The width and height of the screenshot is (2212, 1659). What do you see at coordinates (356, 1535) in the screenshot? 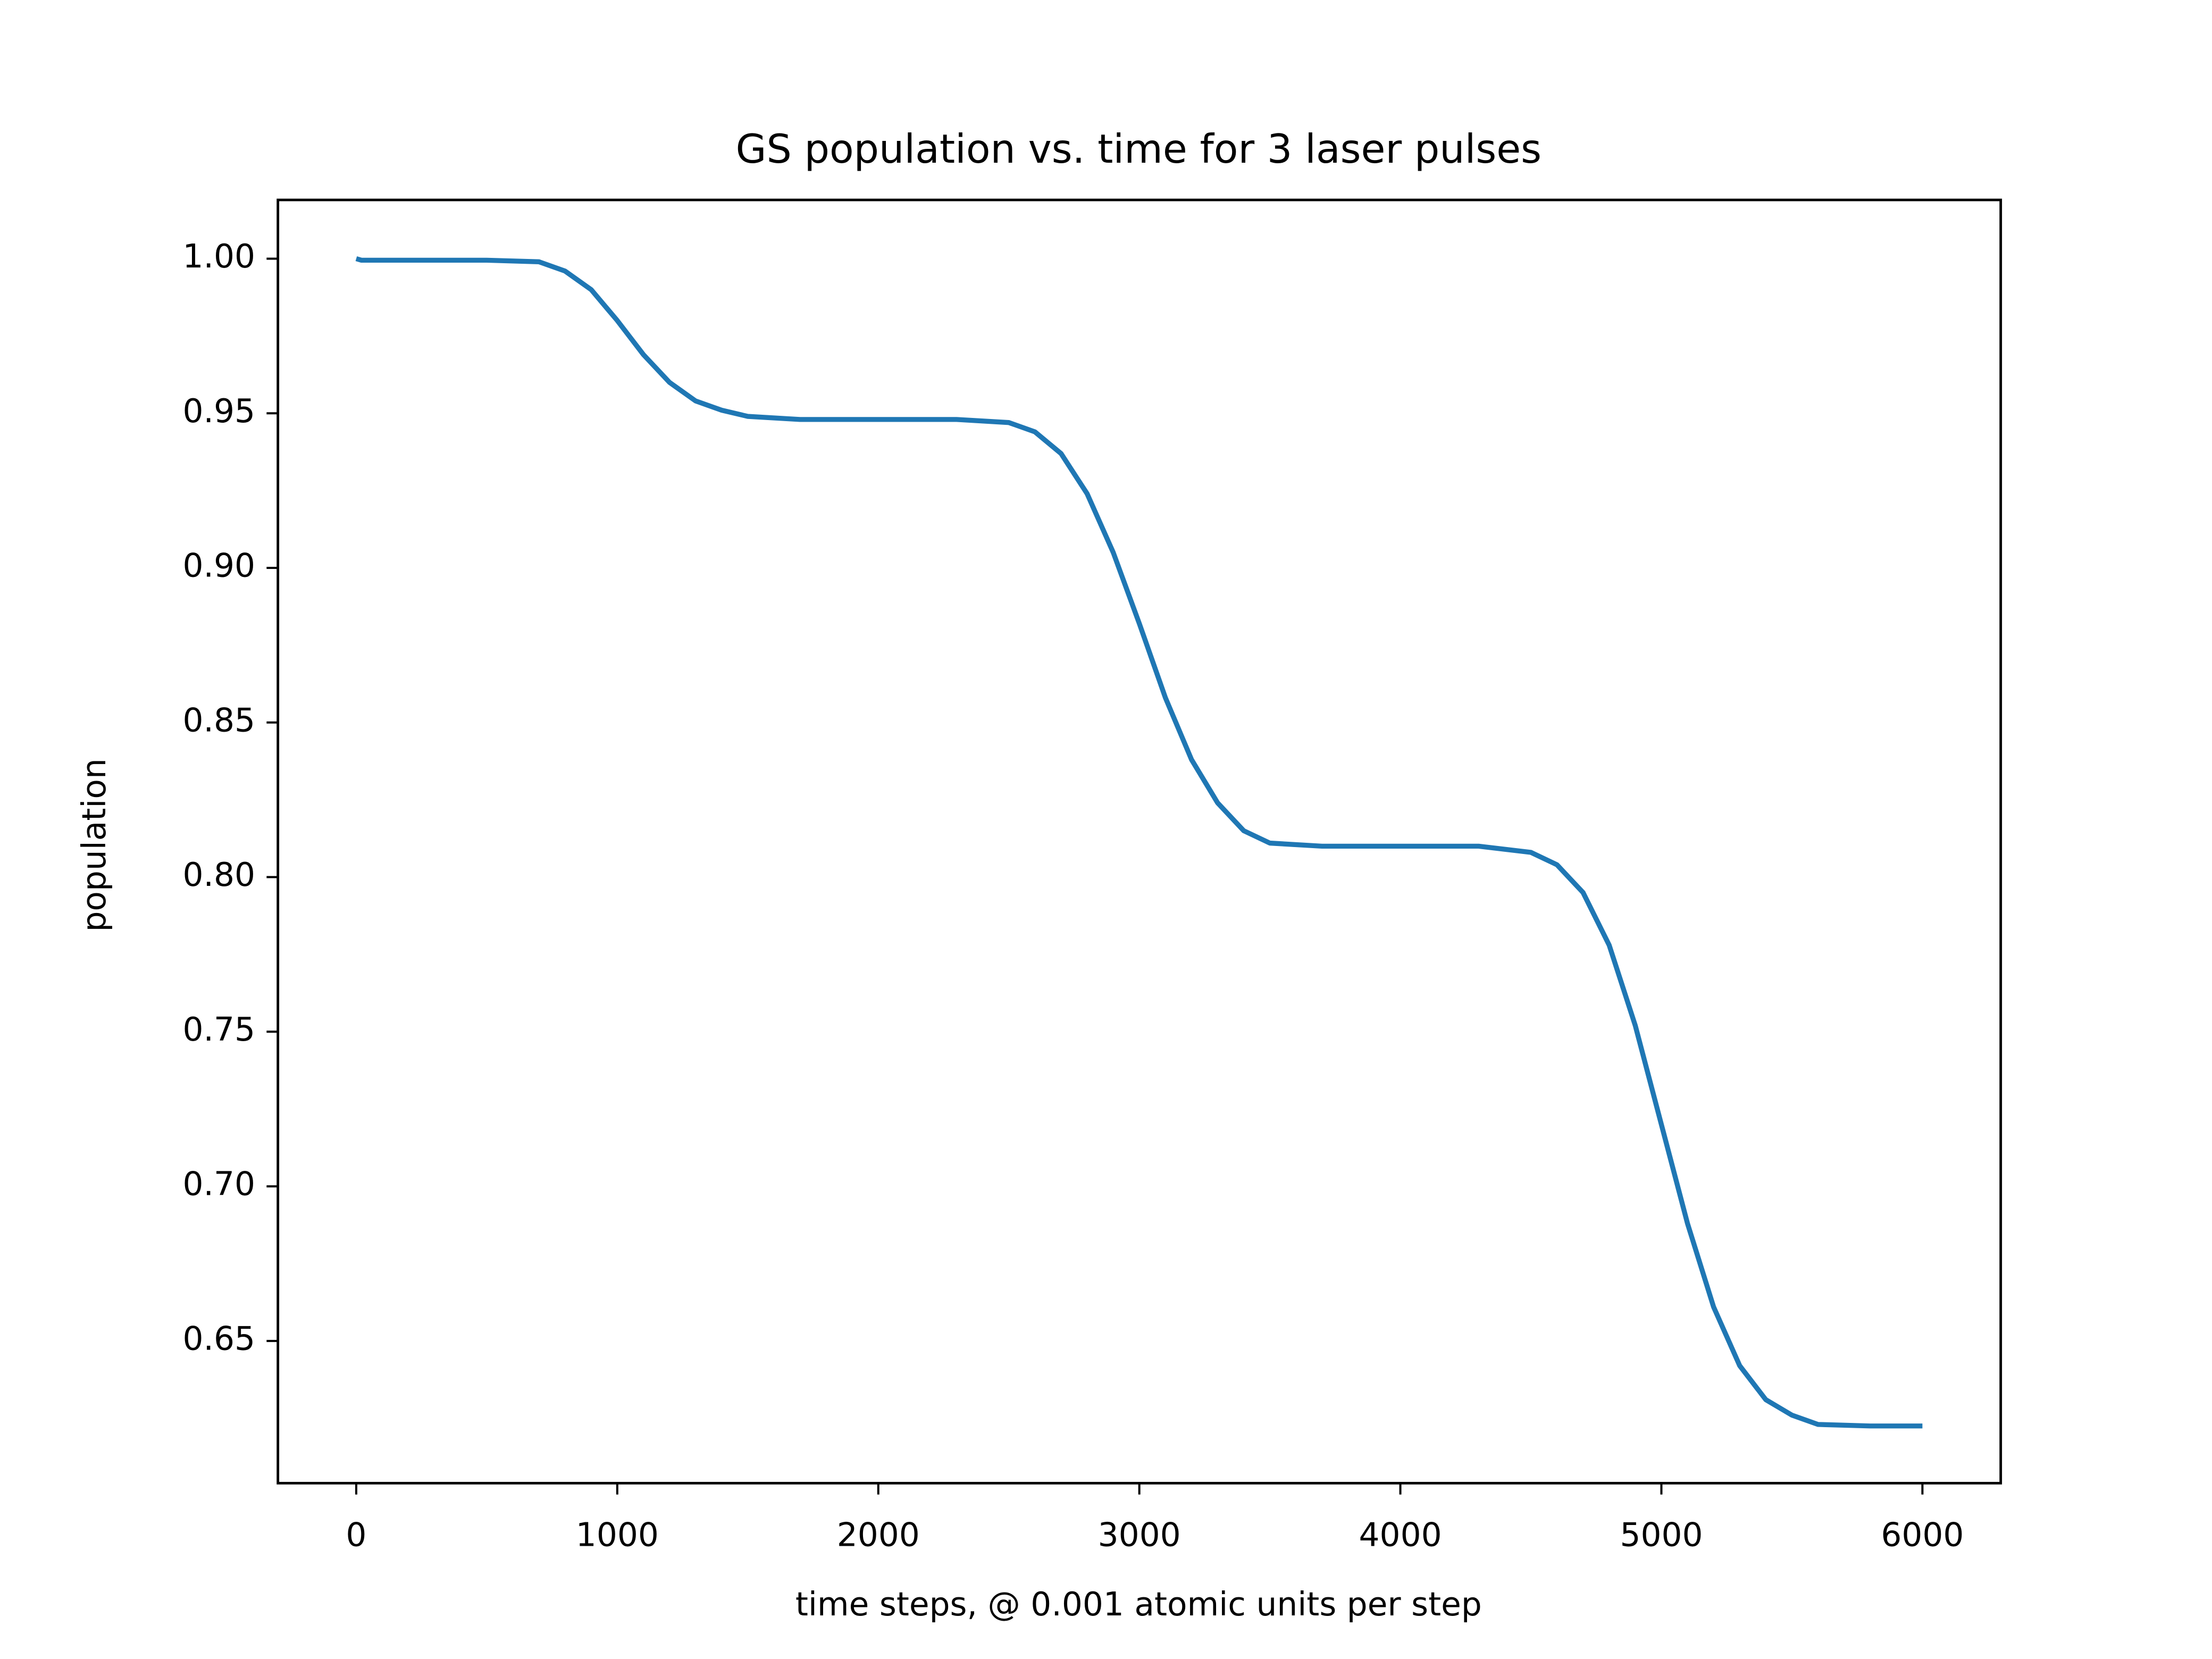
I see `x-tick-label: 0` at bounding box center [356, 1535].